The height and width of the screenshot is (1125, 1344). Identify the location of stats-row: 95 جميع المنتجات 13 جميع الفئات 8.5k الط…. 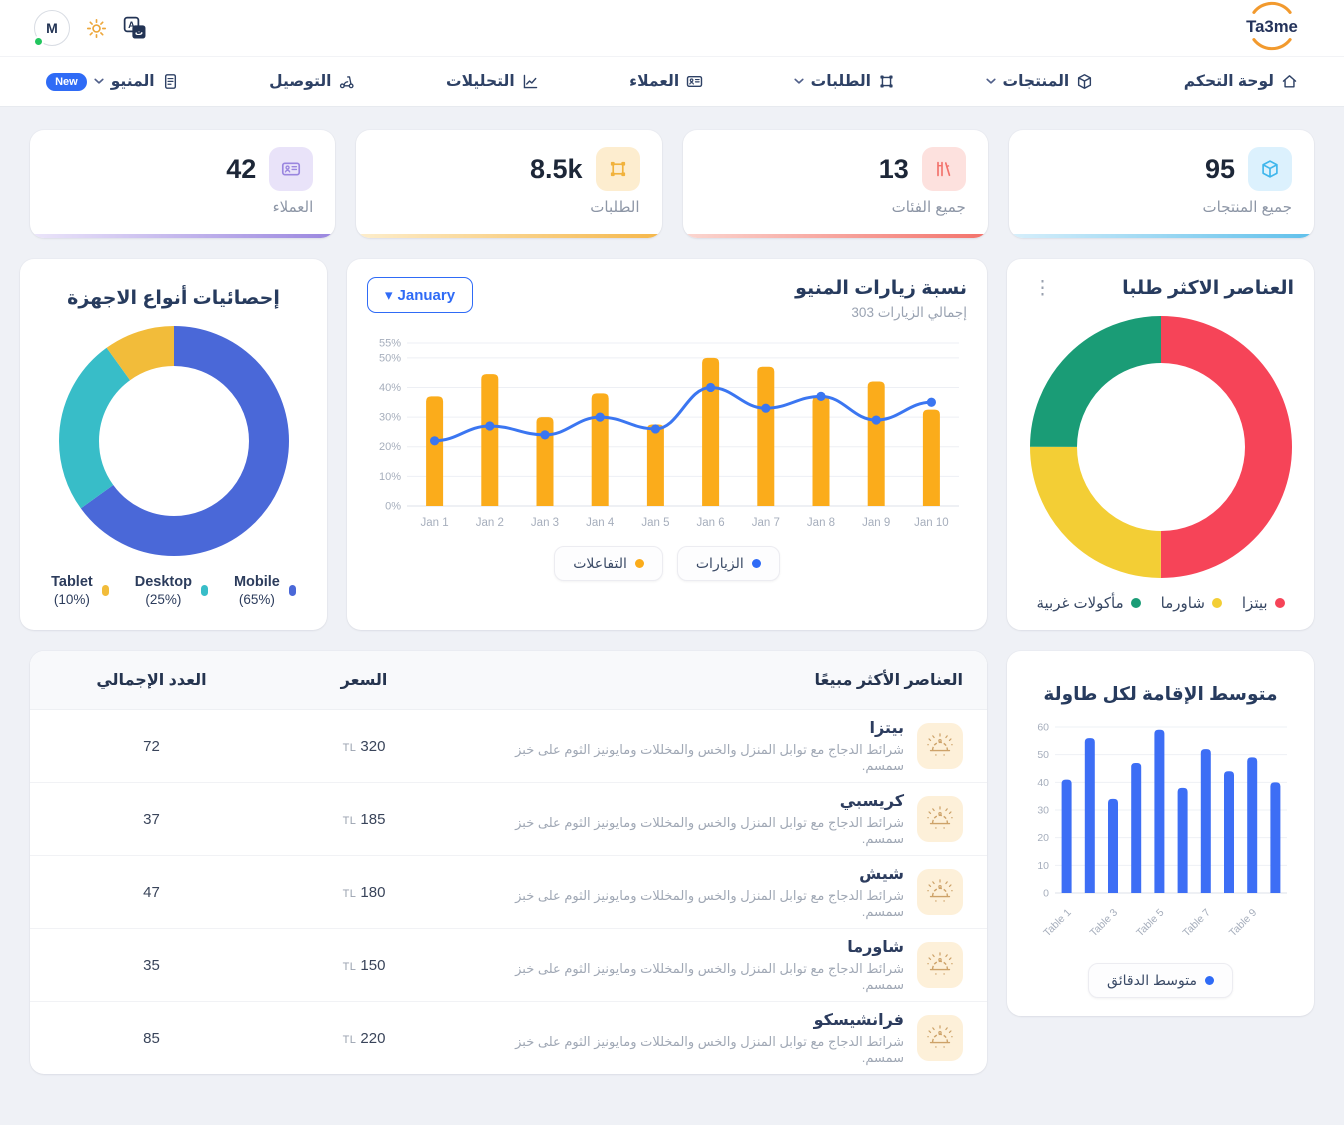
(672, 184).